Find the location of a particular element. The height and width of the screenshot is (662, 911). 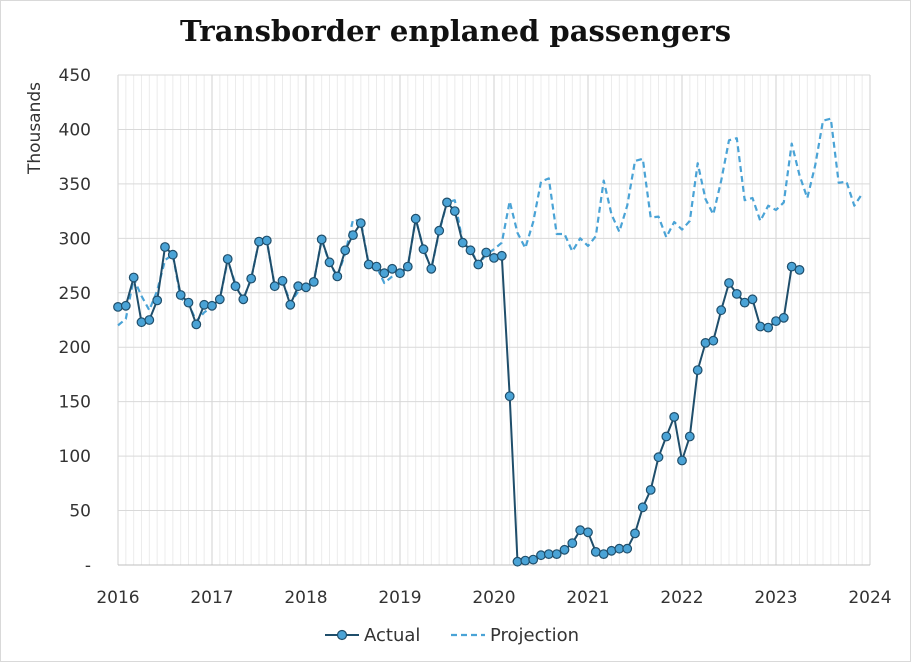

legend-marker-actual is located at coordinates (342, 635).